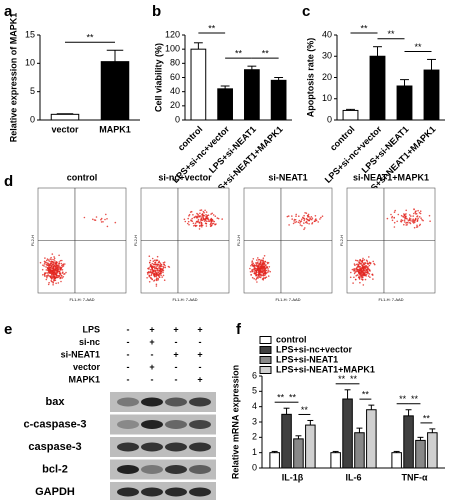  Describe the element at coordinates (432, 450) in the screenshot. I see `bar` at that location.